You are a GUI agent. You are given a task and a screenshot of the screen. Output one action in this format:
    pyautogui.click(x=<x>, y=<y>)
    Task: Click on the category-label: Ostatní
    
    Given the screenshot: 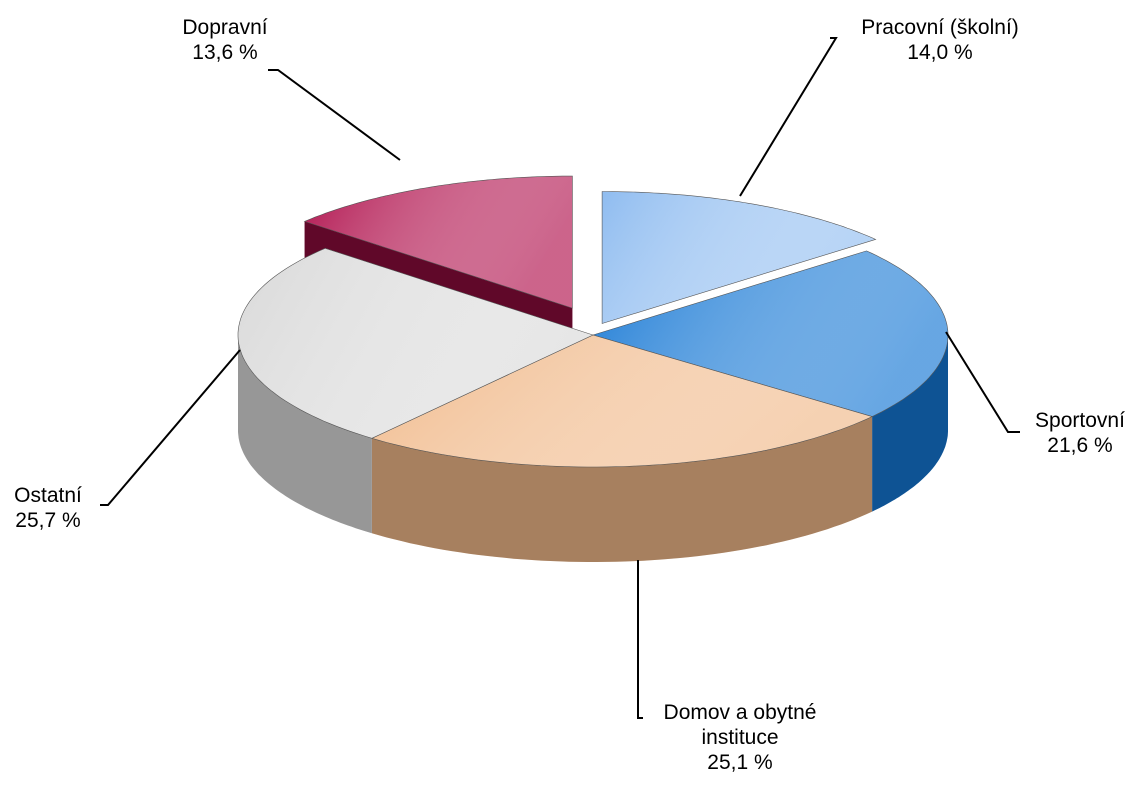 What is the action you would take?
    pyautogui.click(x=48, y=495)
    